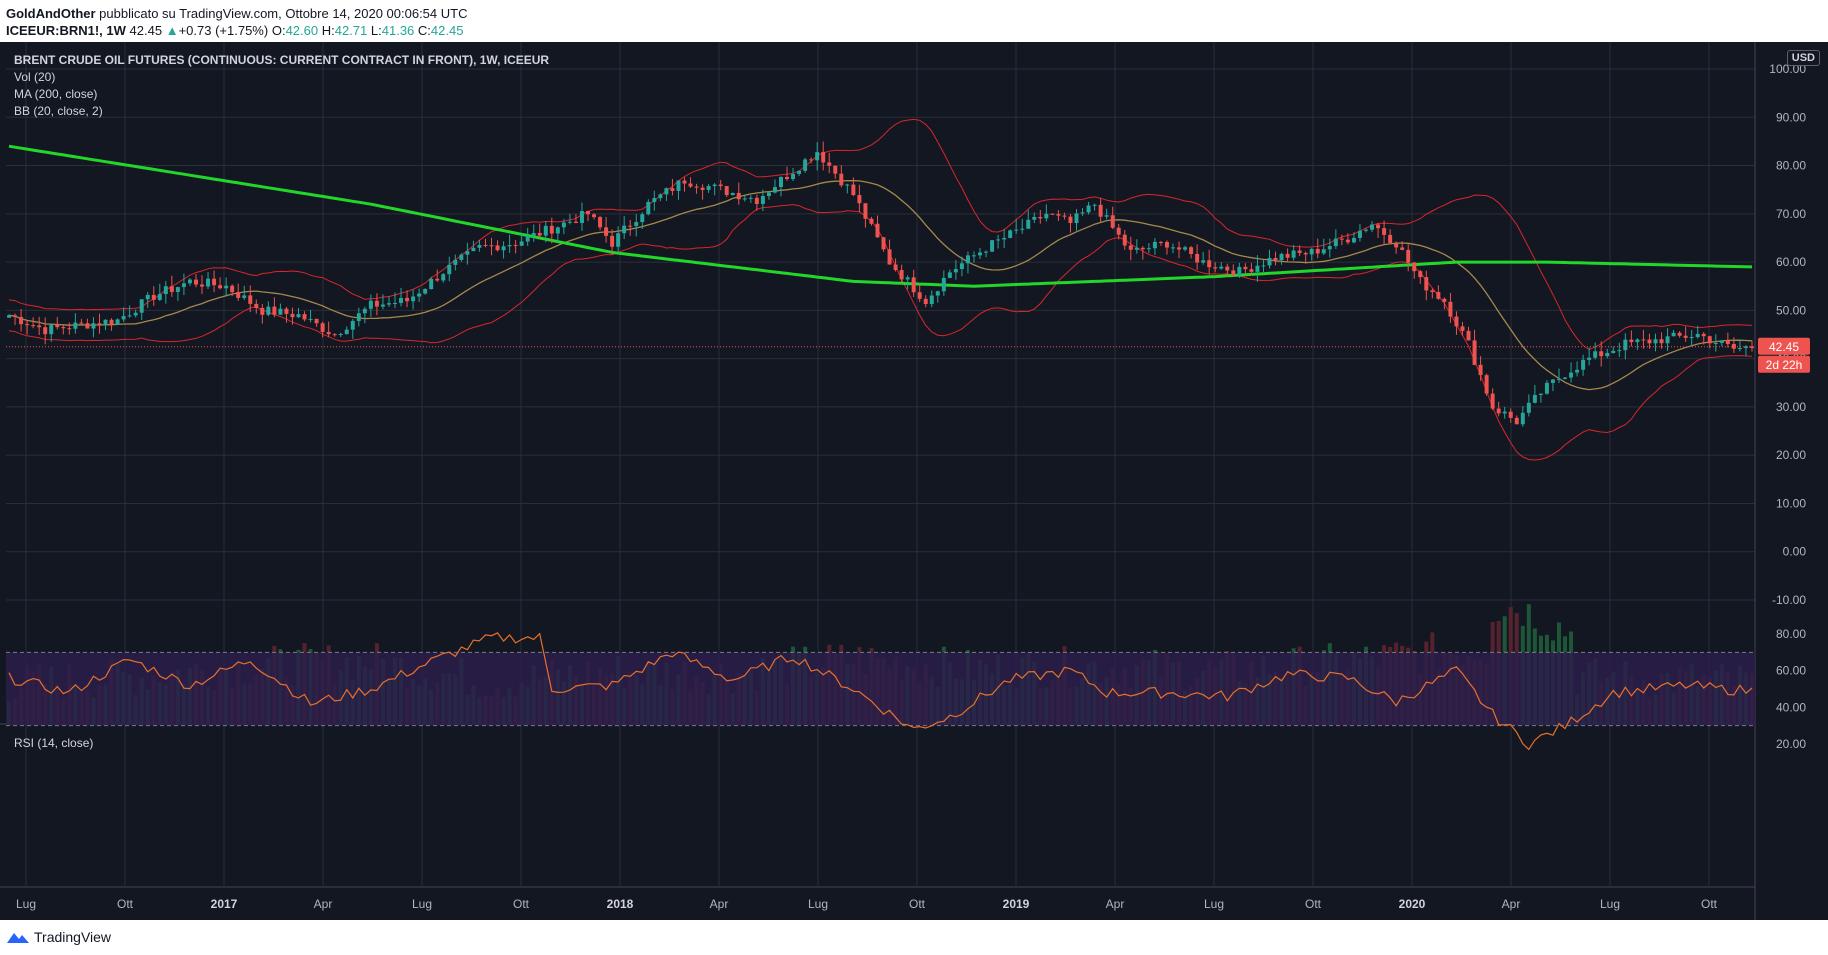  Describe the element at coordinates (914, 937) in the screenshot. I see `footer: TradingView` at that location.